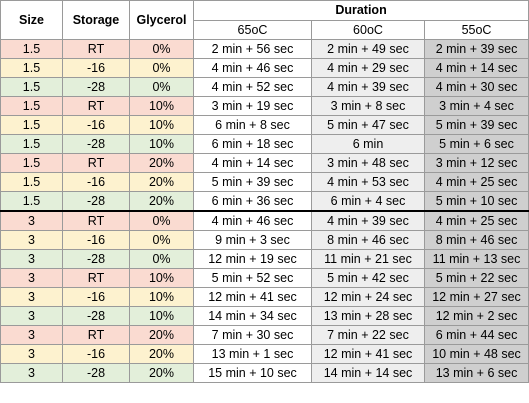 The image size is (529, 403). What do you see at coordinates (476, 87) in the screenshot?
I see `cell-duration-55: 4 min + 30 sec` at bounding box center [476, 87].